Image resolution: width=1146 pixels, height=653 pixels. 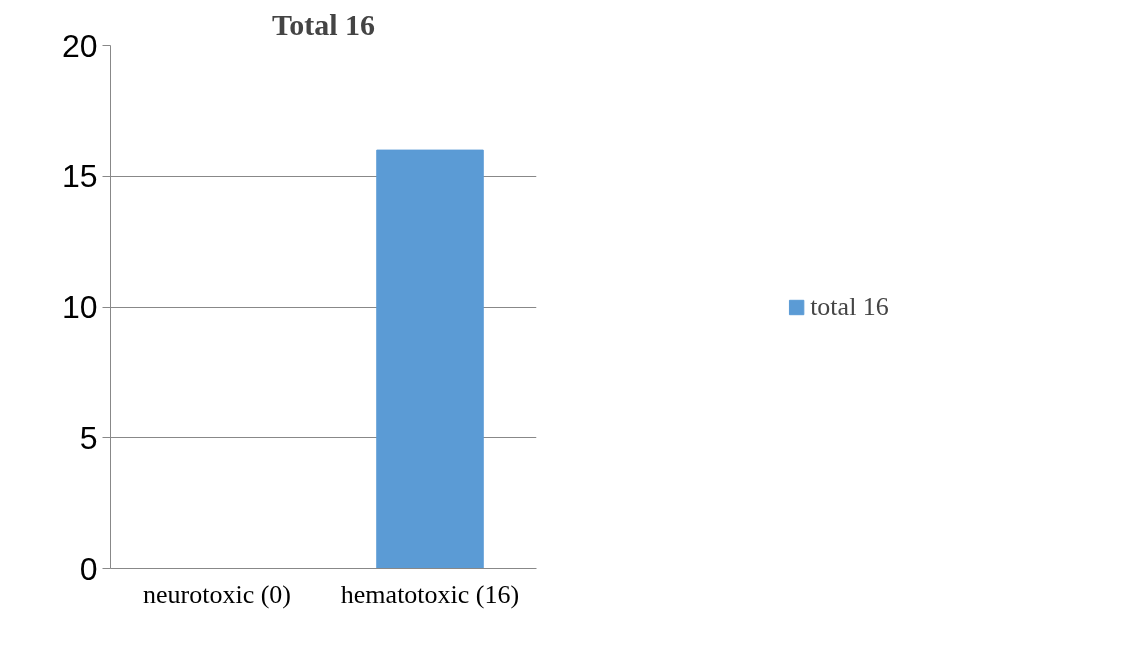 I want to click on y-tick-label: 5, so click(x=88, y=437).